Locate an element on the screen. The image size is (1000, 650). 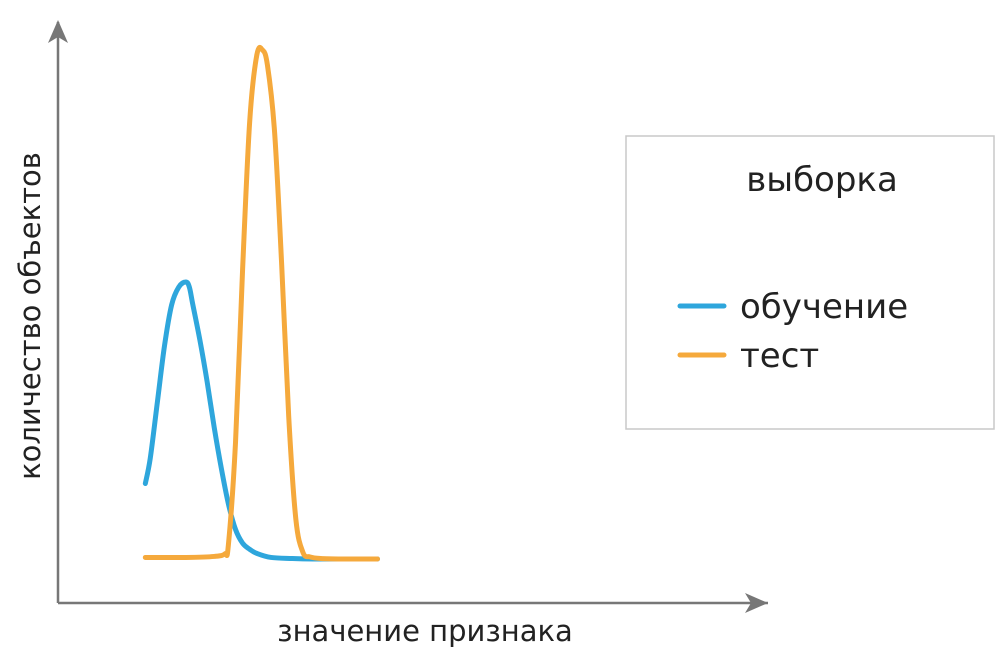
legend-title: выборка is located at coordinates (822, 180).